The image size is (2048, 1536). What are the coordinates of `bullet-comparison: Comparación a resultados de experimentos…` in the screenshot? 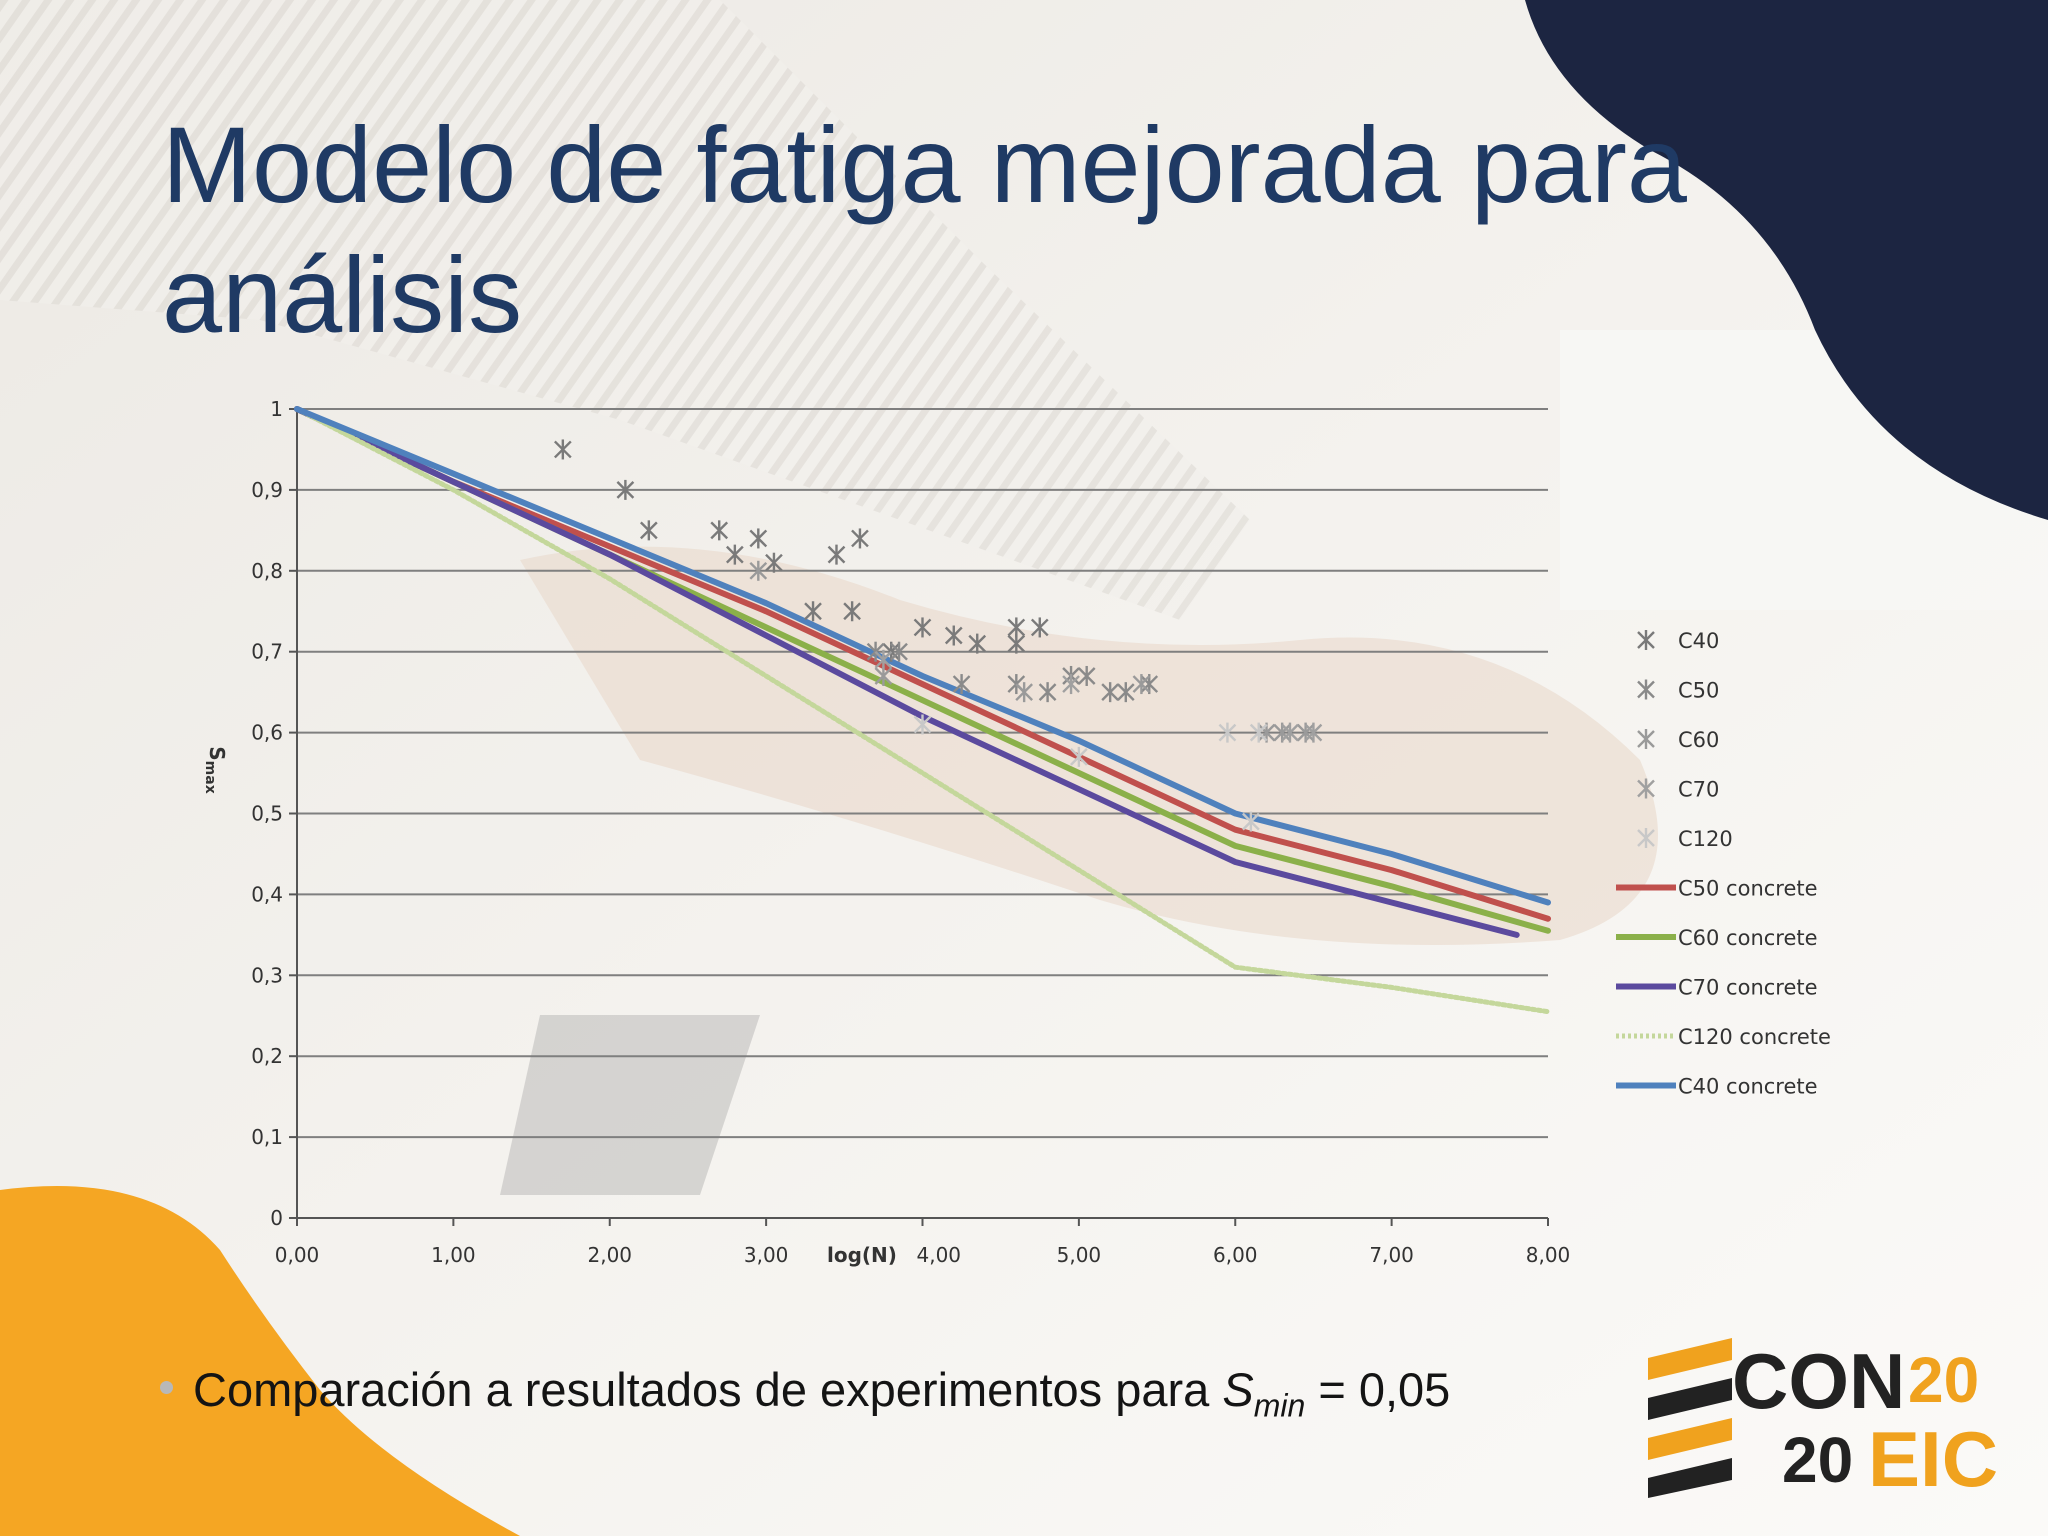 It's located at (870, 1397).